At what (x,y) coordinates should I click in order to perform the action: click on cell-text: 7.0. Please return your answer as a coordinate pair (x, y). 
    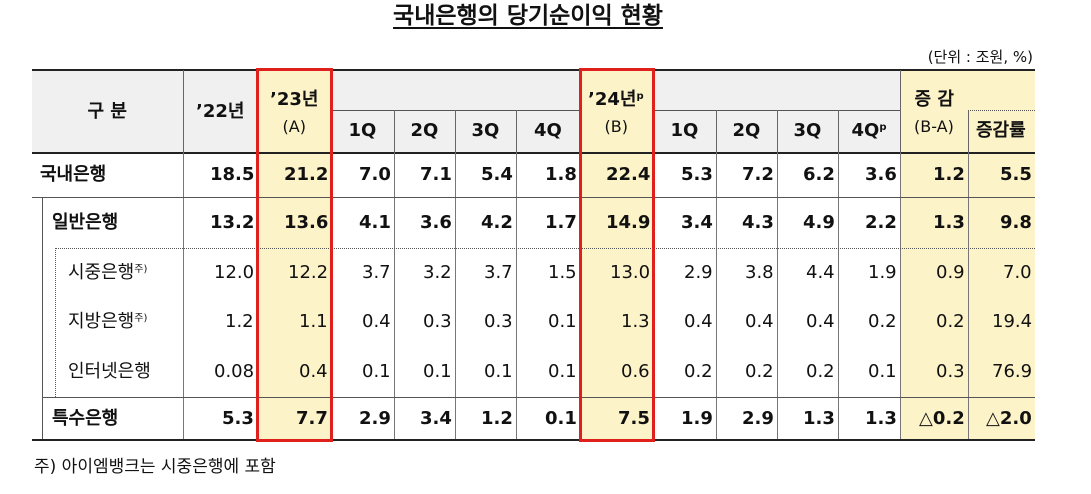
    Looking at the image, I should click on (1017, 272).